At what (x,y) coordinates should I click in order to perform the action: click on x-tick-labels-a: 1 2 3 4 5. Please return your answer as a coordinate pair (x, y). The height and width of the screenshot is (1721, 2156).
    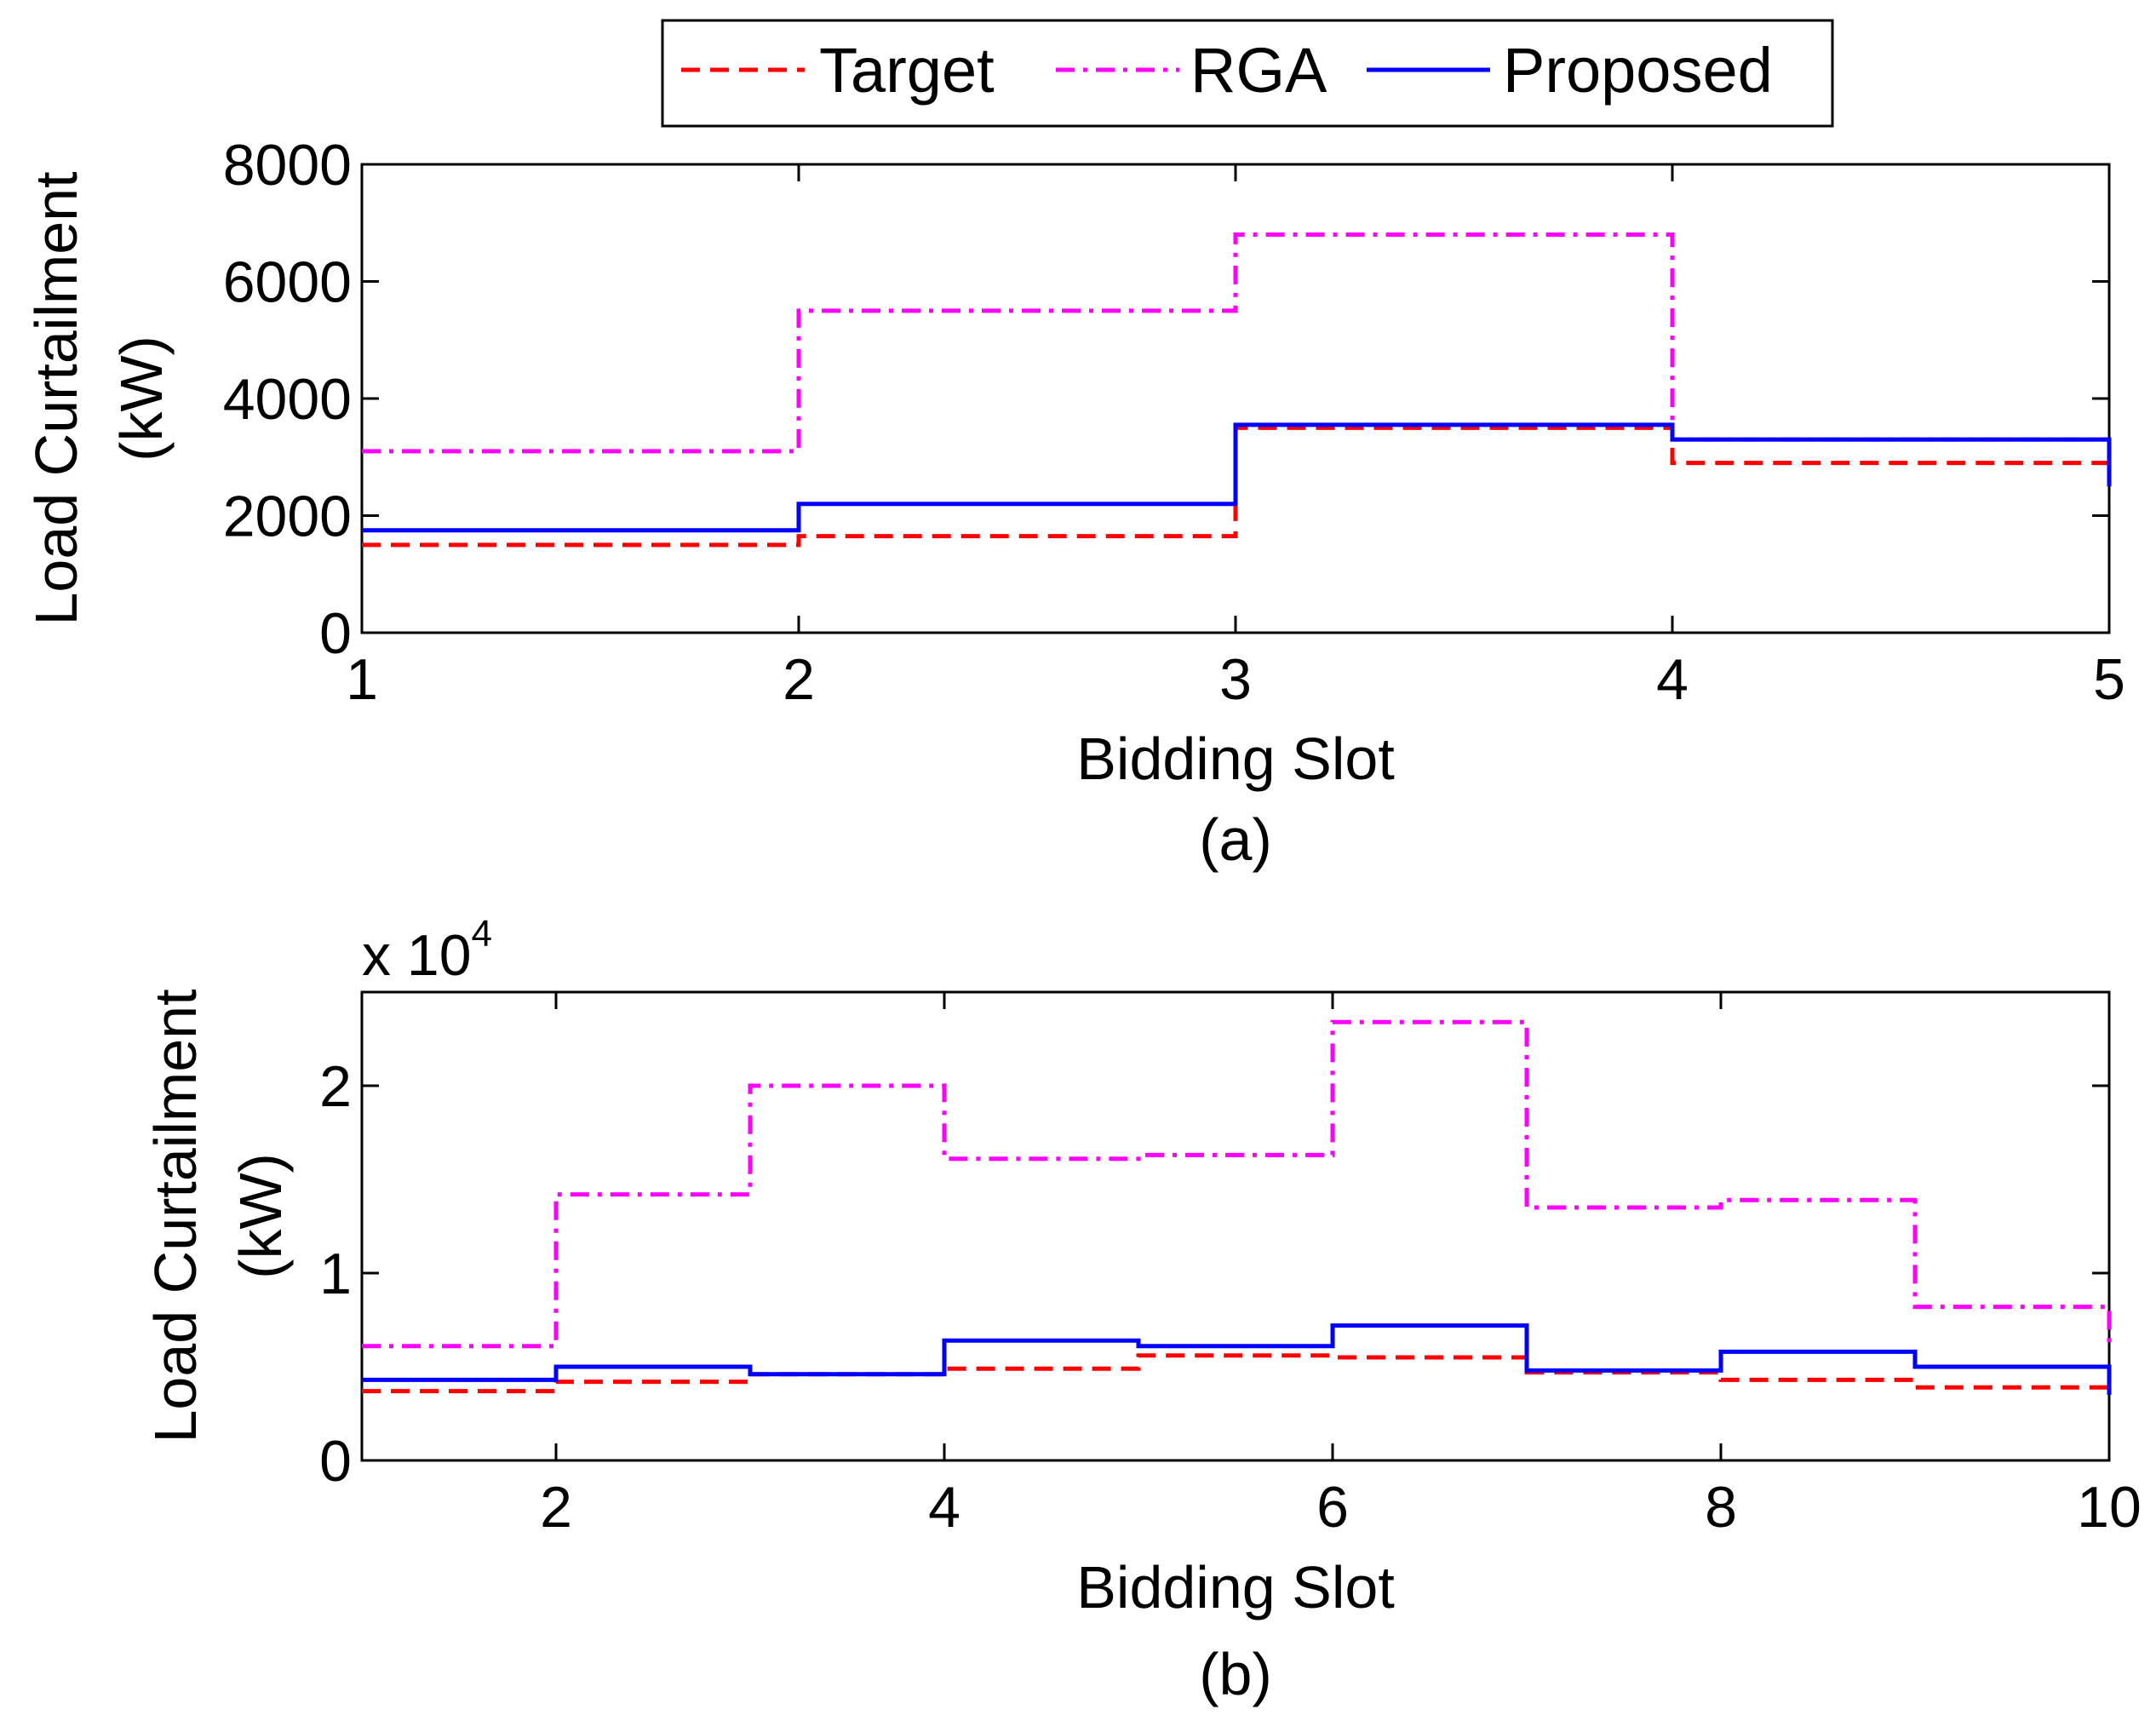
    Looking at the image, I should click on (1235, 679).